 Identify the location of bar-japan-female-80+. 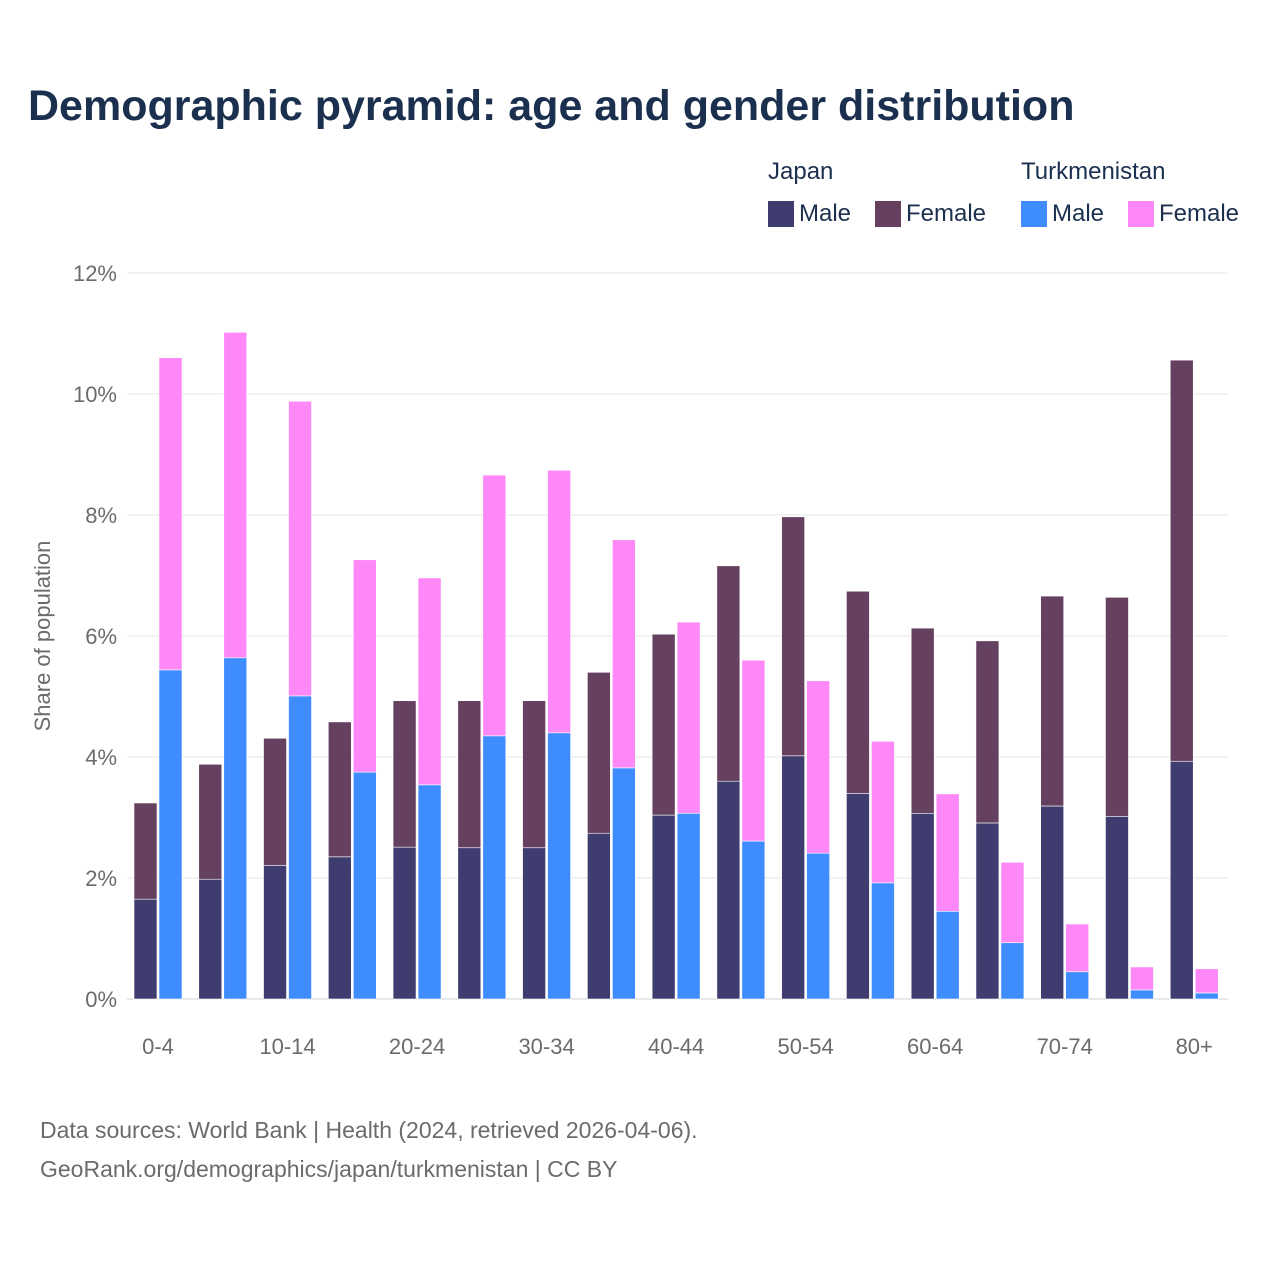
(1181, 560).